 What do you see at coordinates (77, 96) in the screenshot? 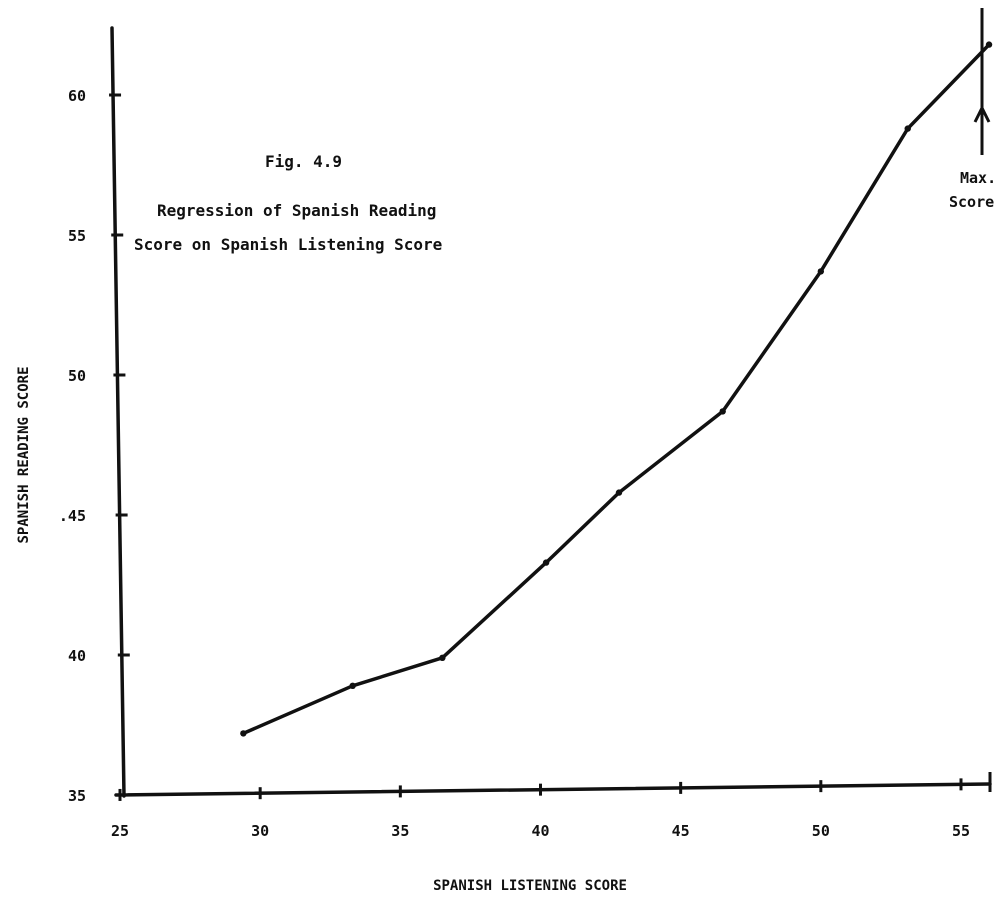
I see `y-tick-label: 60` at bounding box center [77, 96].